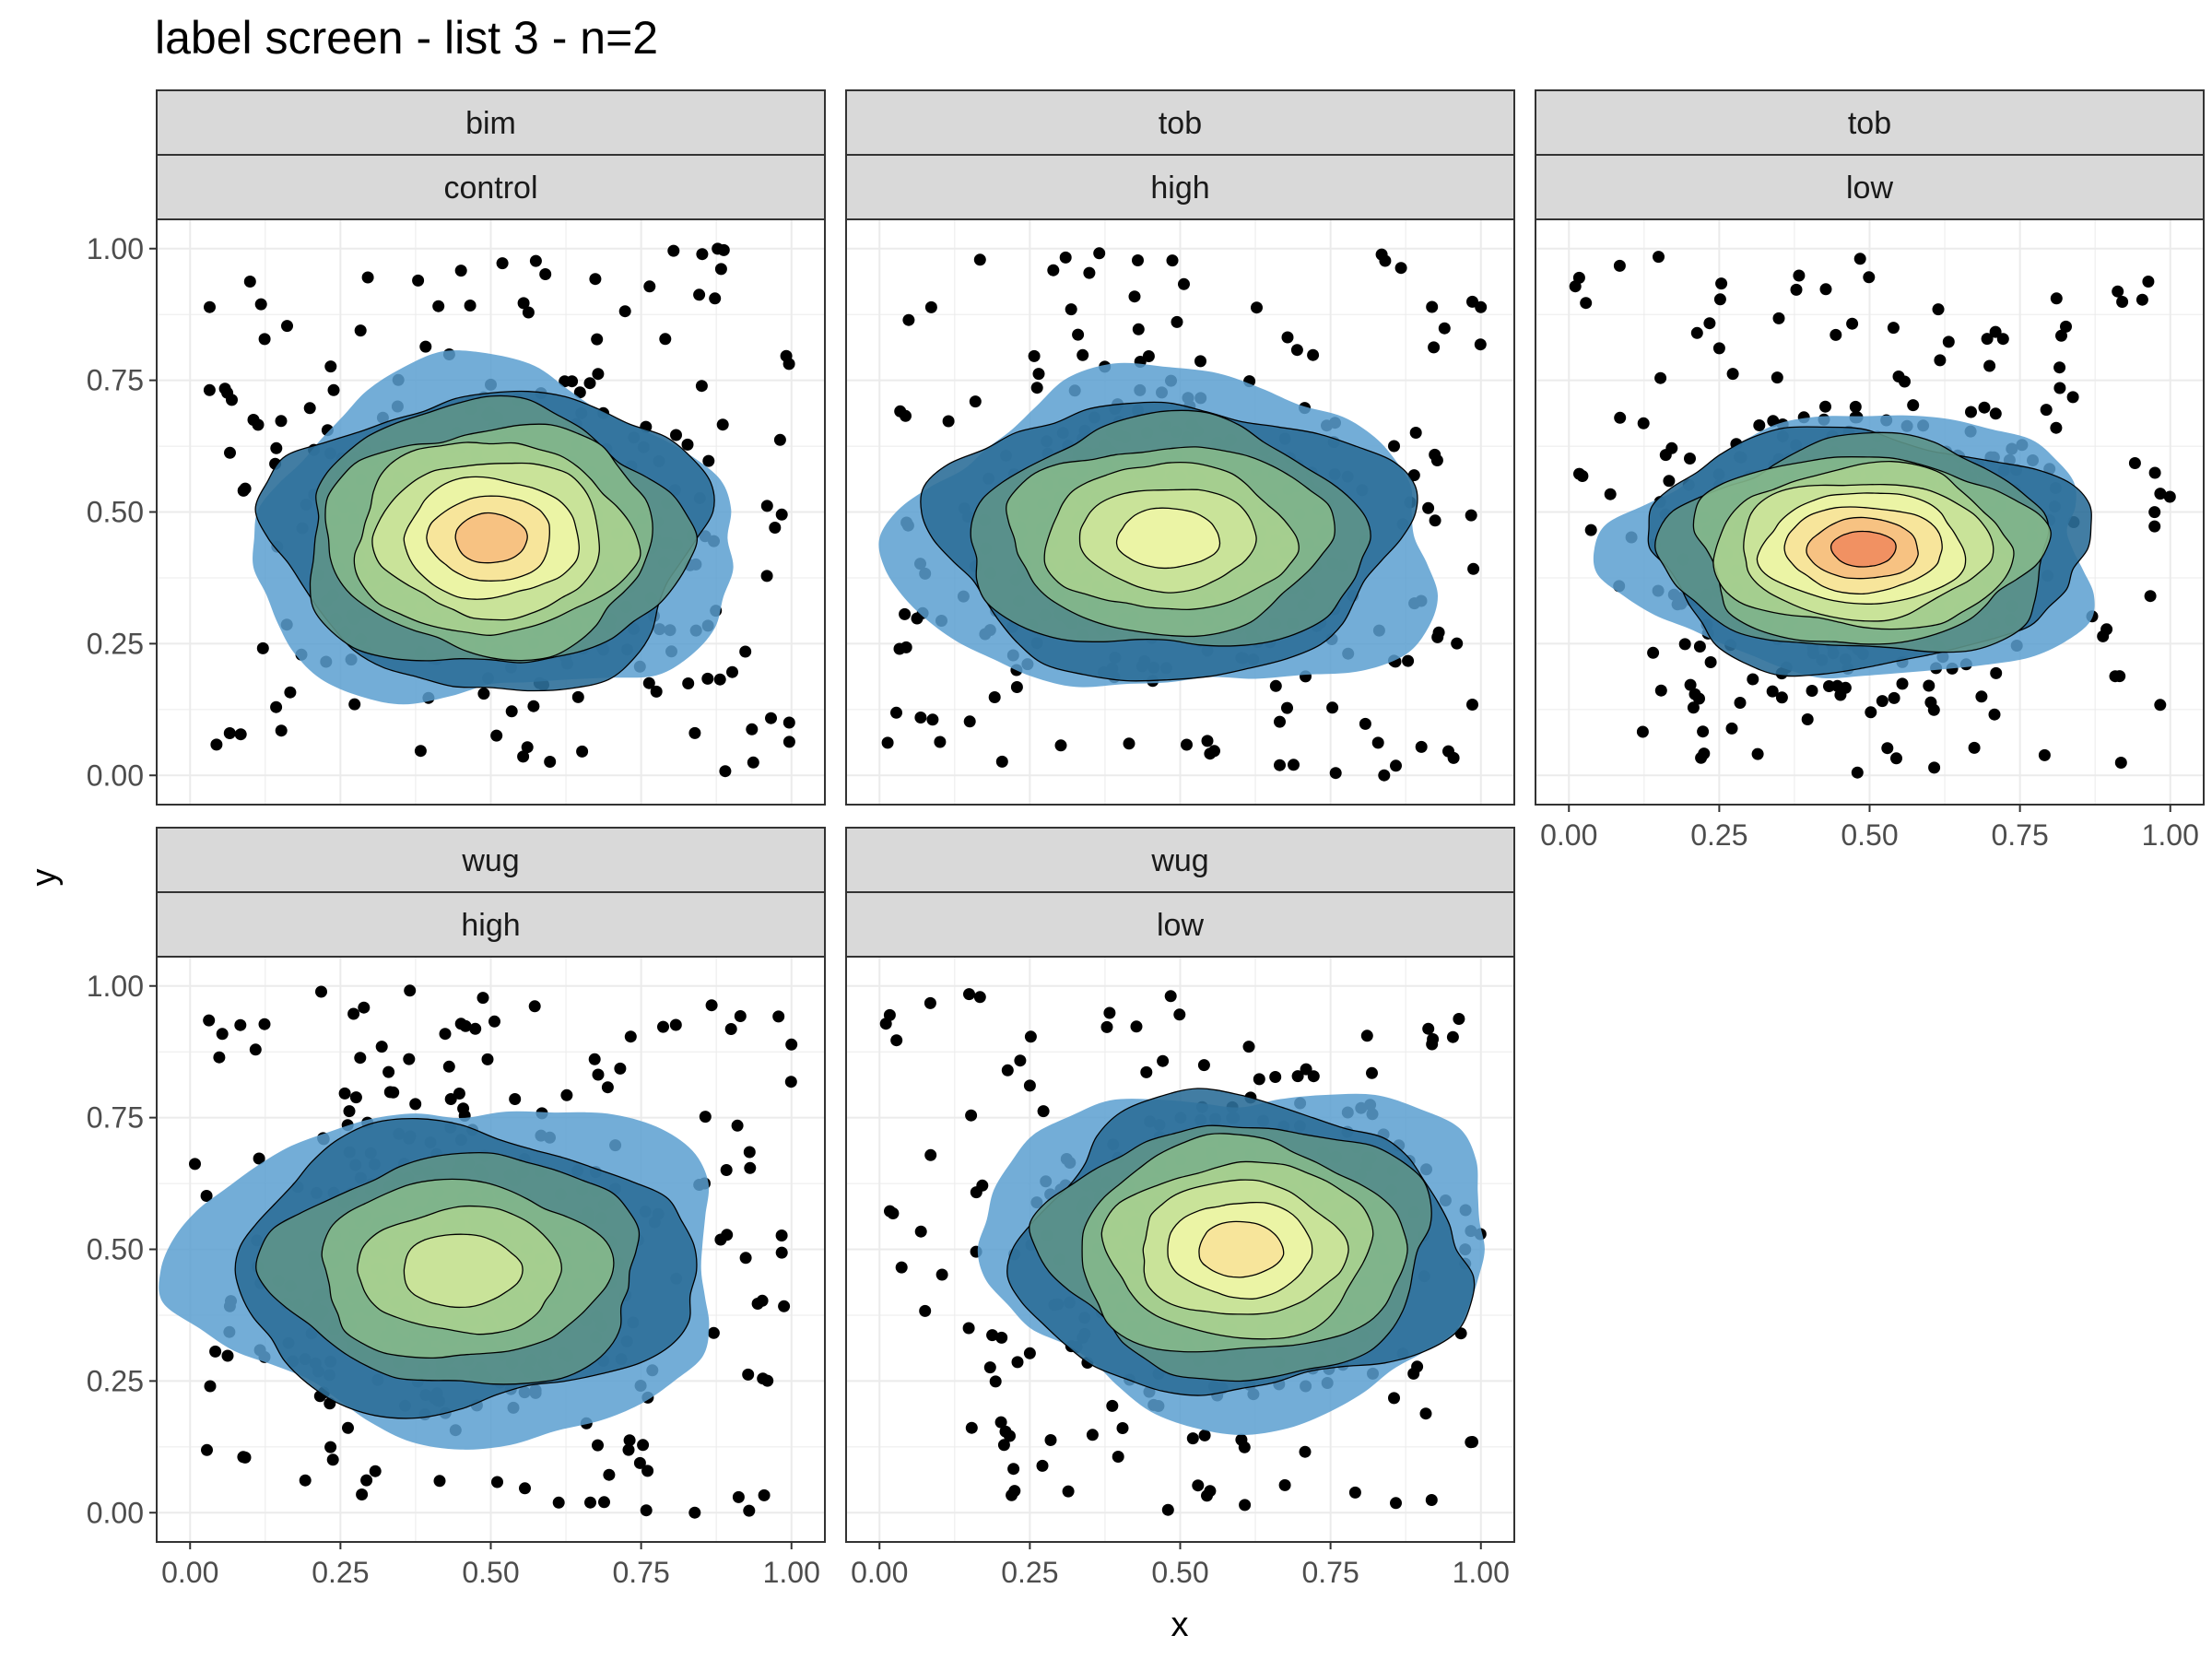  What do you see at coordinates (1241, 1249) in the screenshot?
I see `density-level` at bounding box center [1241, 1249].